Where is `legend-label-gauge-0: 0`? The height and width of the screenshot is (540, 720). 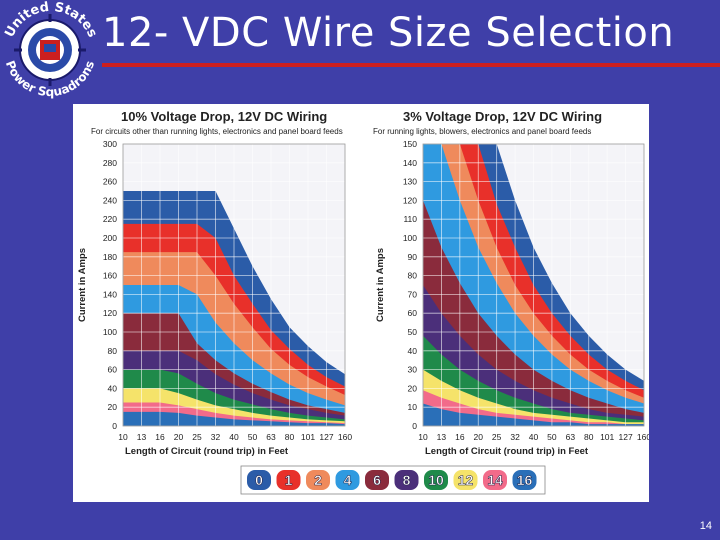 legend-label-gauge-0: 0 is located at coordinates (259, 480).